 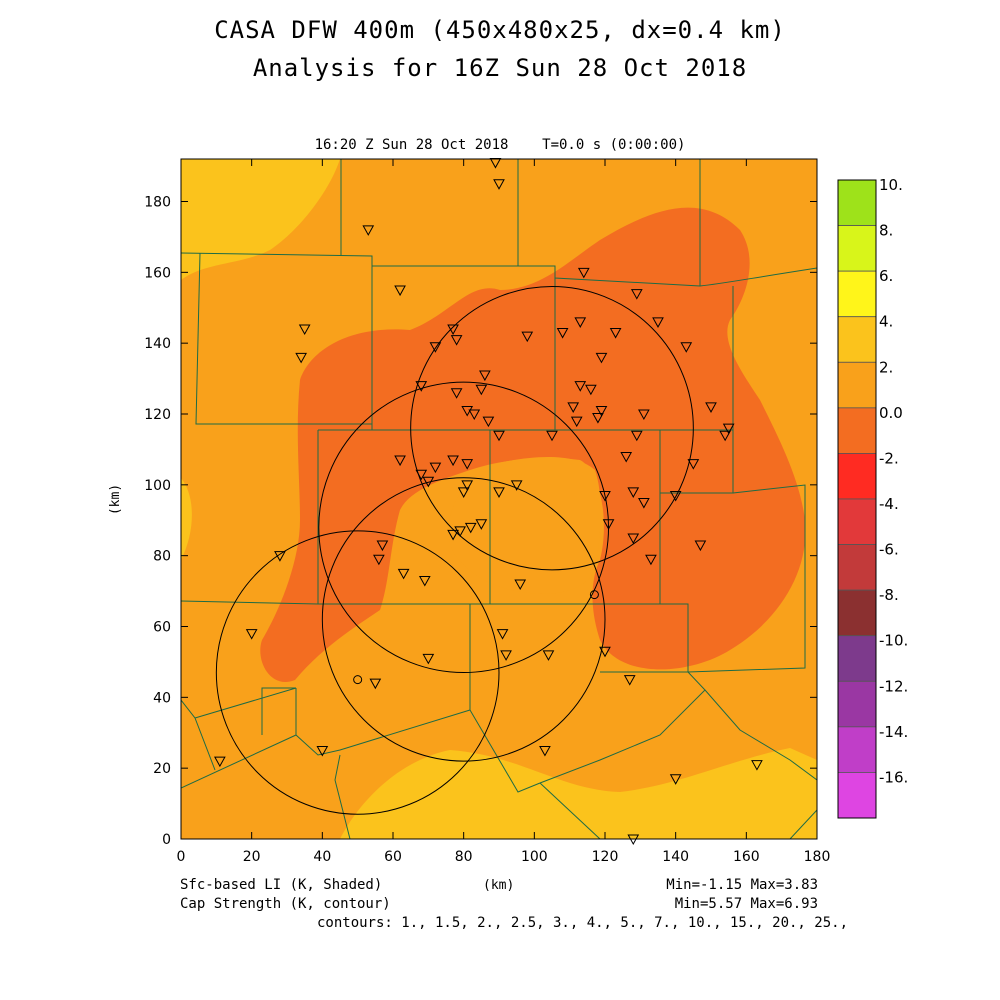 What do you see at coordinates (157, 344) in the screenshot?
I see `y-tick-label: 140` at bounding box center [157, 344].